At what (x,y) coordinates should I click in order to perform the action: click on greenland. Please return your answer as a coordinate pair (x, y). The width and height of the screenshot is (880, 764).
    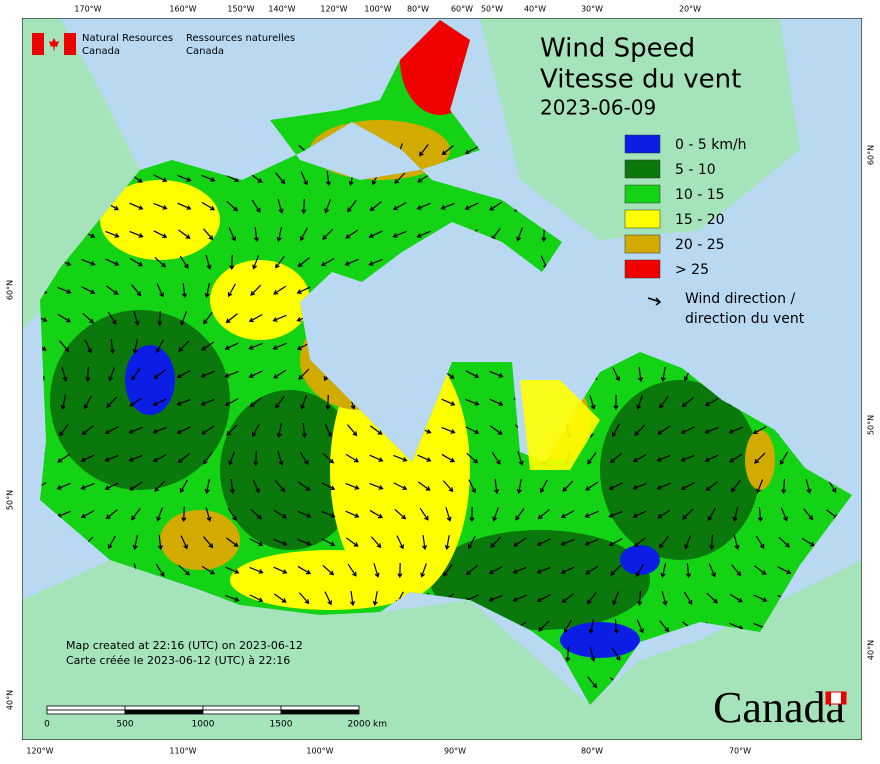
    Looking at the image, I should click on (640, 129).